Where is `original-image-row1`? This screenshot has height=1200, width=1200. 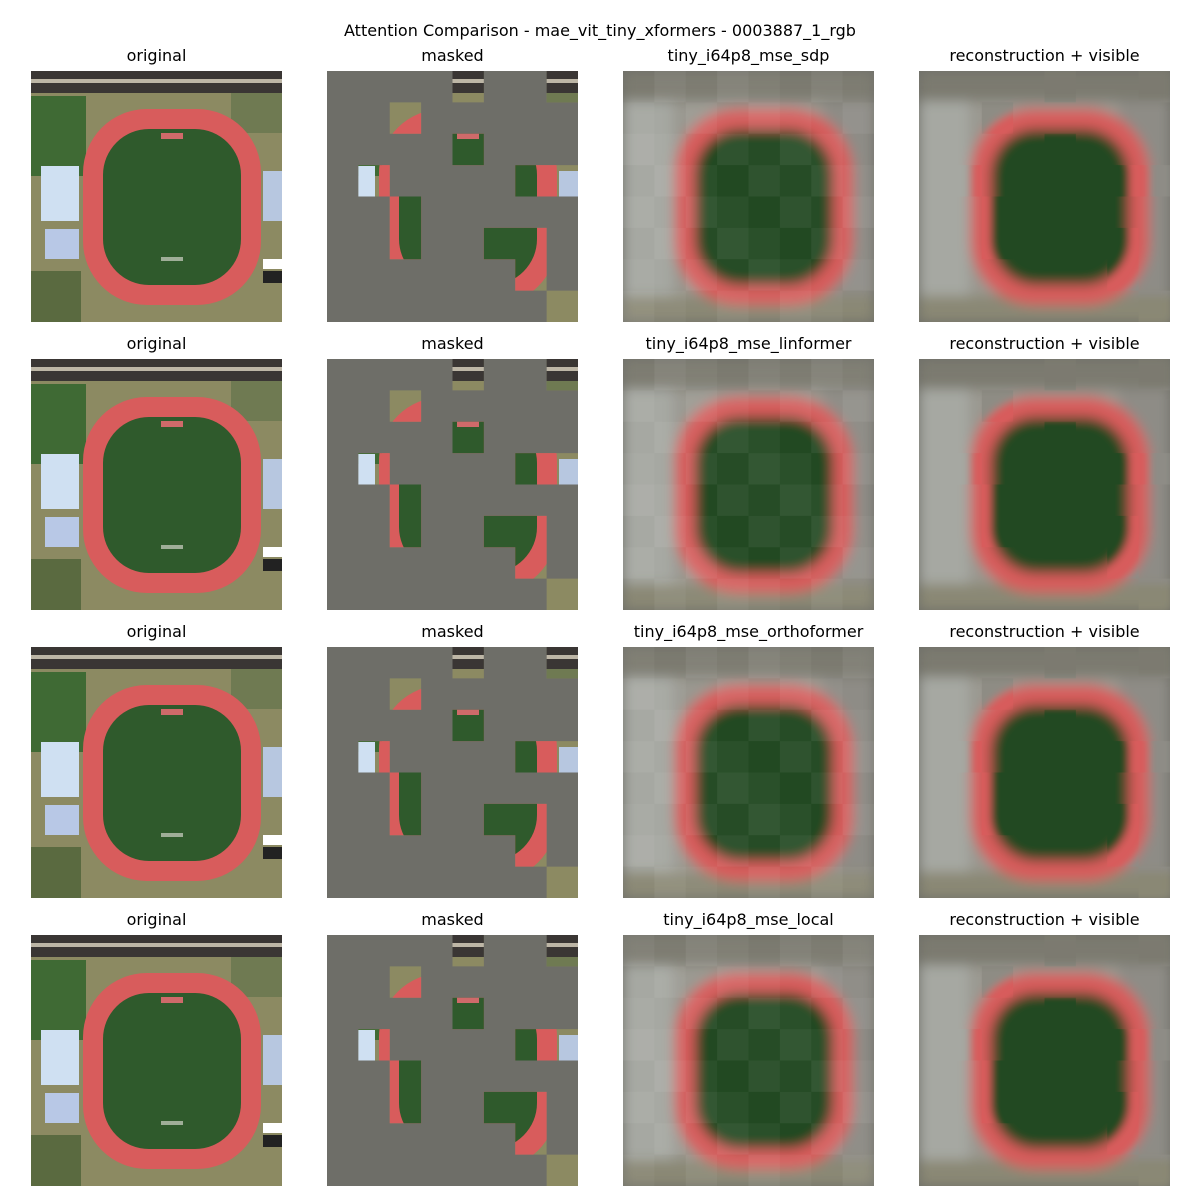 original-image-row1 is located at coordinates (156, 196).